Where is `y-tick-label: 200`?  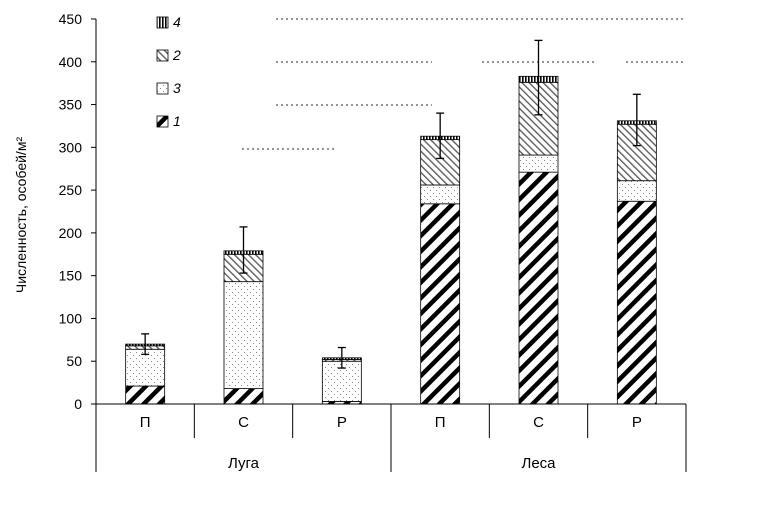
y-tick-label: 200 is located at coordinates (71, 233).